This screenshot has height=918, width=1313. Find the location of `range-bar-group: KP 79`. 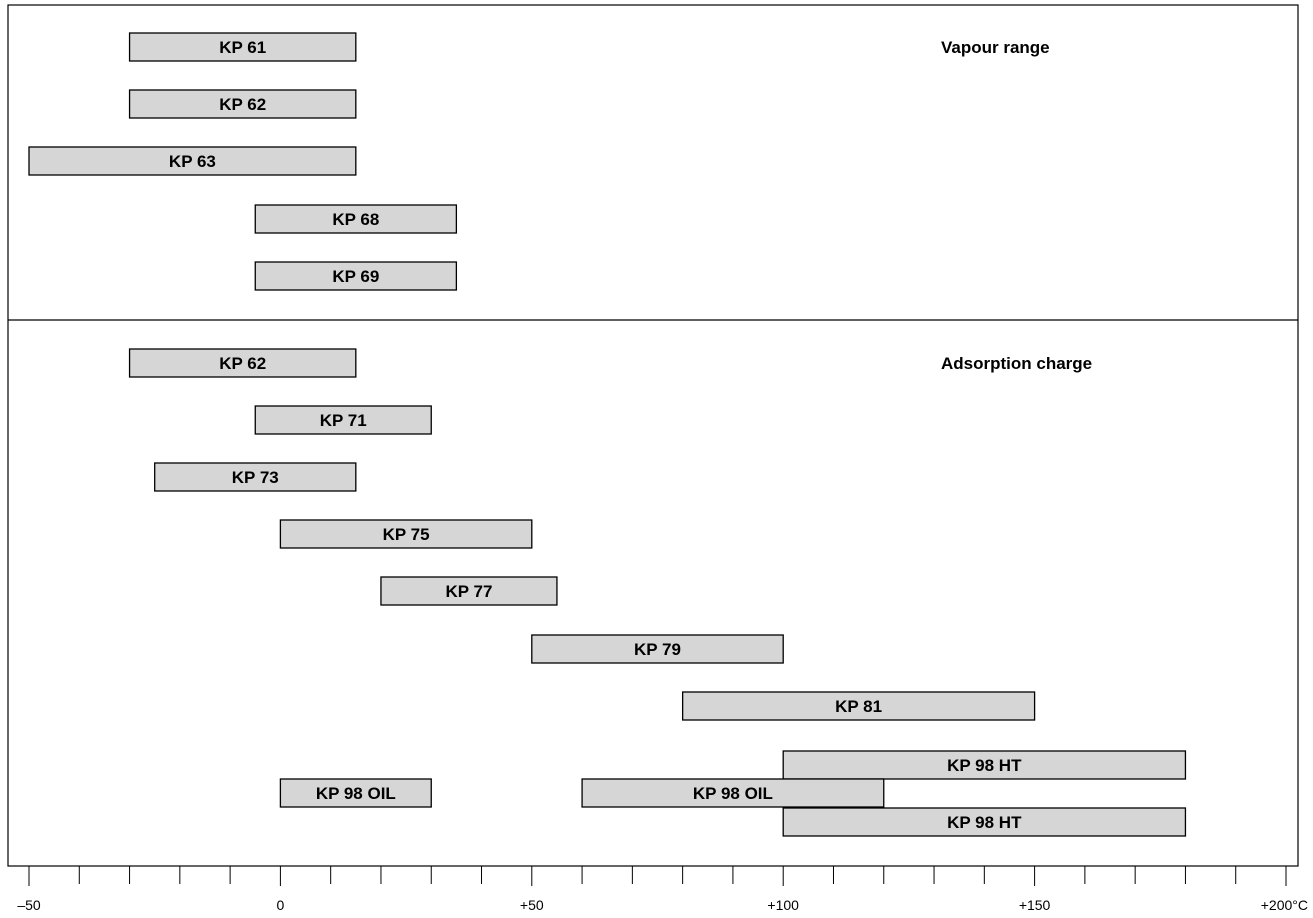

range-bar-group: KP 79 is located at coordinates (657, 649).